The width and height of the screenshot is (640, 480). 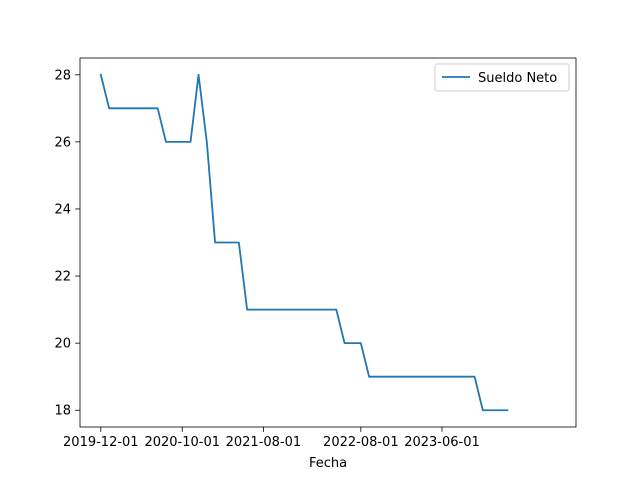 I want to click on x-tick-label: 2021-08-01, so click(x=264, y=442).